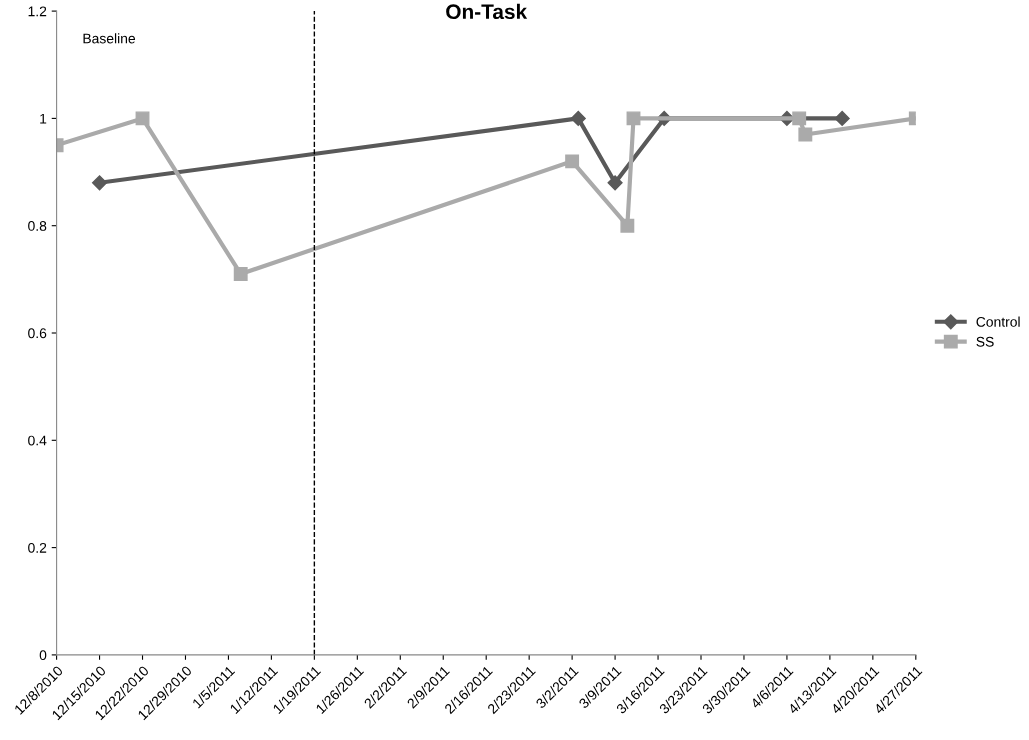 The image size is (1029, 740). What do you see at coordinates (43, 655) in the screenshot?
I see `y-tick-label: 0` at bounding box center [43, 655].